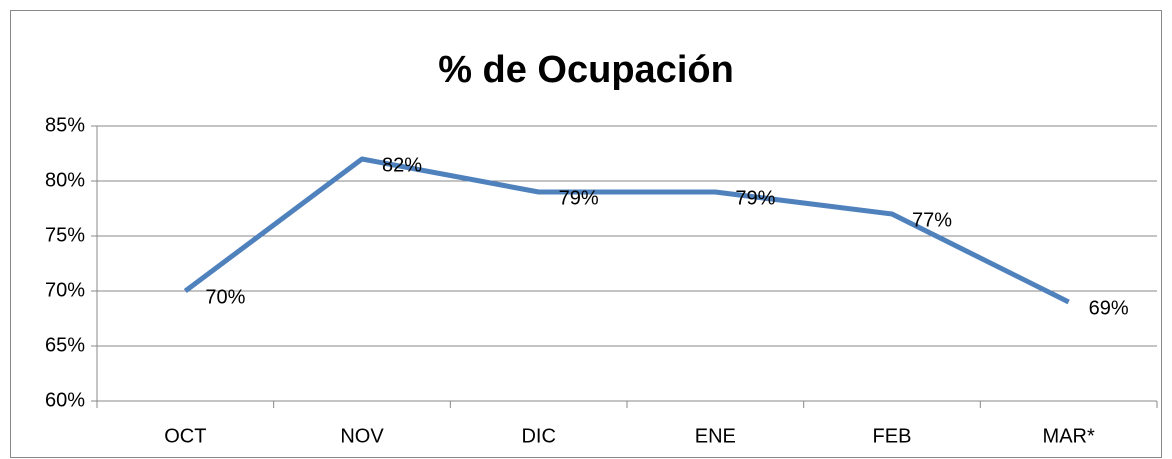 The image size is (1172, 459). Describe the element at coordinates (65, 125) in the screenshot. I see `y-tick-label: 85%` at that location.